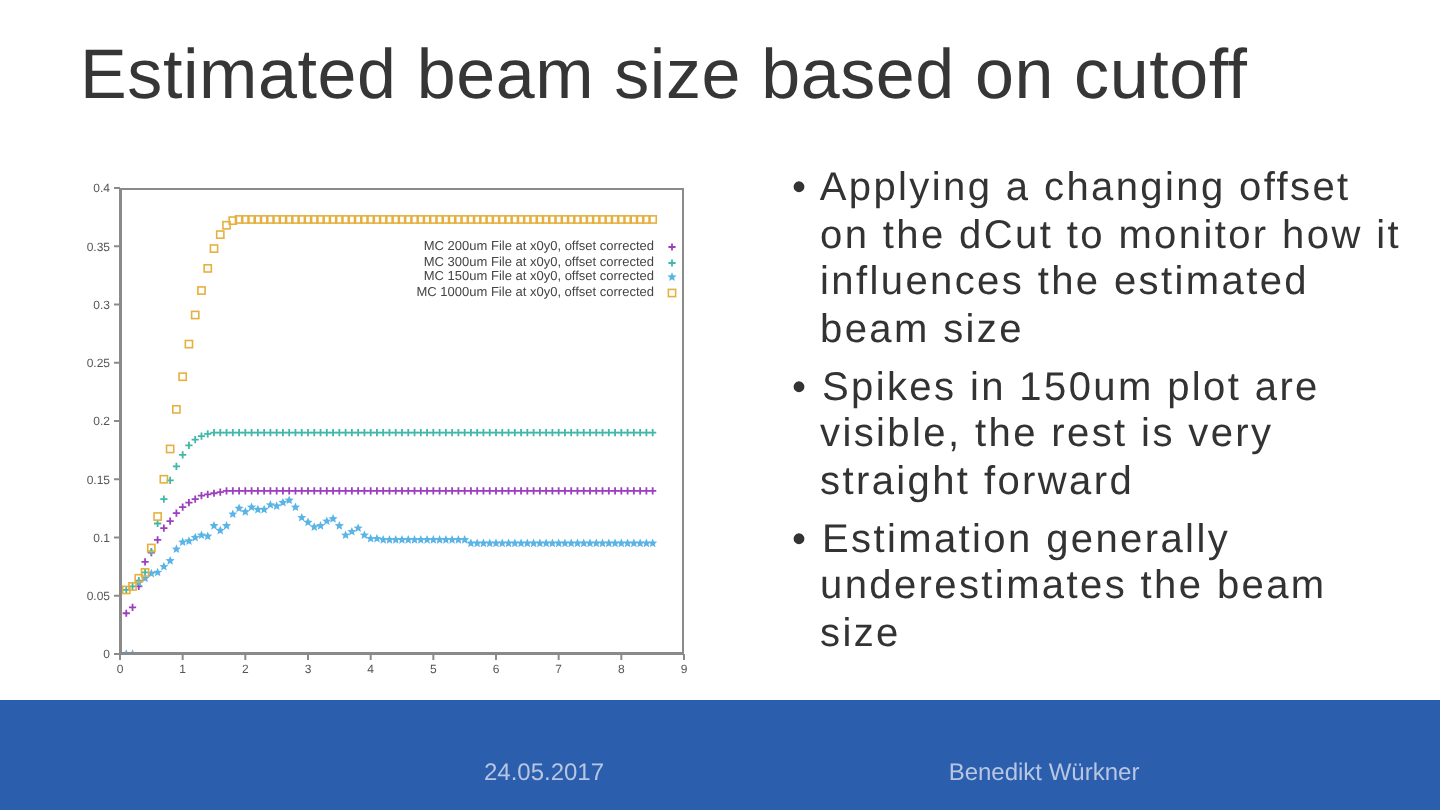 This screenshot has height=810, width=1440. Describe the element at coordinates (1059, 586) in the screenshot. I see `text: • Estimation generally underestimates the beam size` at that location.